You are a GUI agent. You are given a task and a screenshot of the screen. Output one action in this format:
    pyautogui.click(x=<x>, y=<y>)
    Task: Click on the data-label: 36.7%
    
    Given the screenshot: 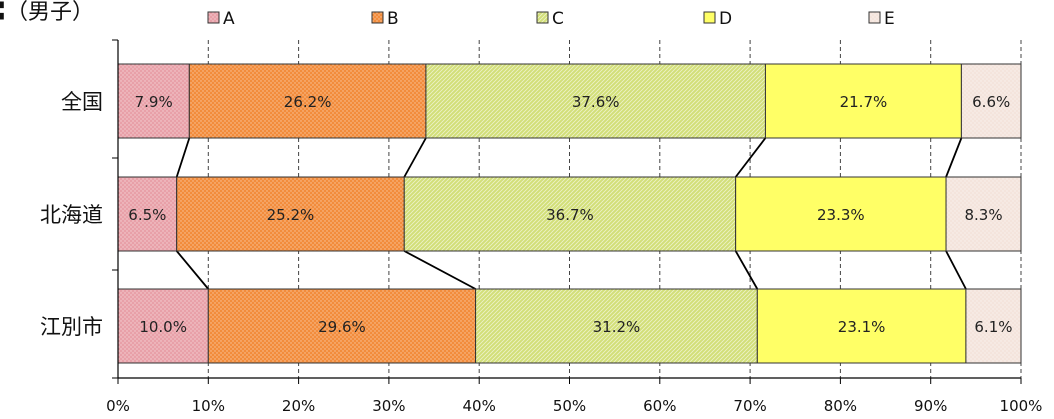 What is the action you would take?
    pyautogui.click(x=570, y=215)
    